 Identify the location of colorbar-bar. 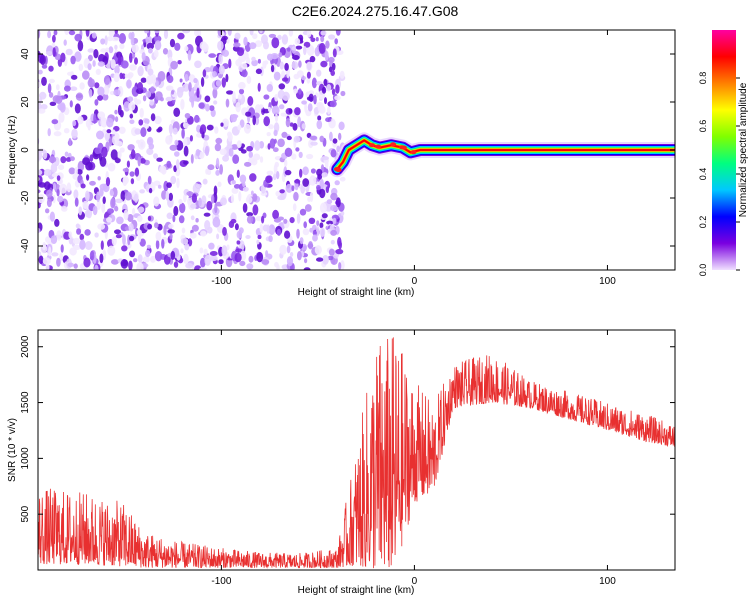
(724, 150).